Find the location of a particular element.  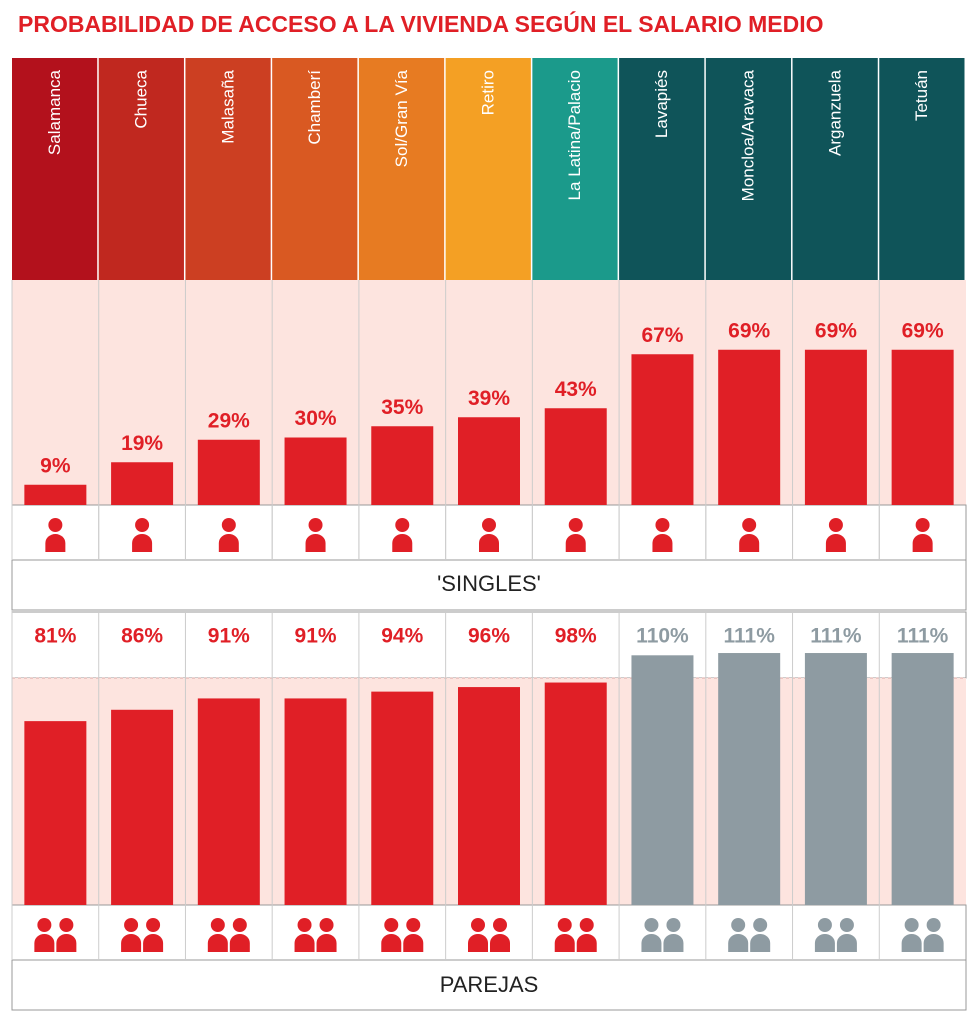

data-label: 91% is located at coordinates (316, 636).